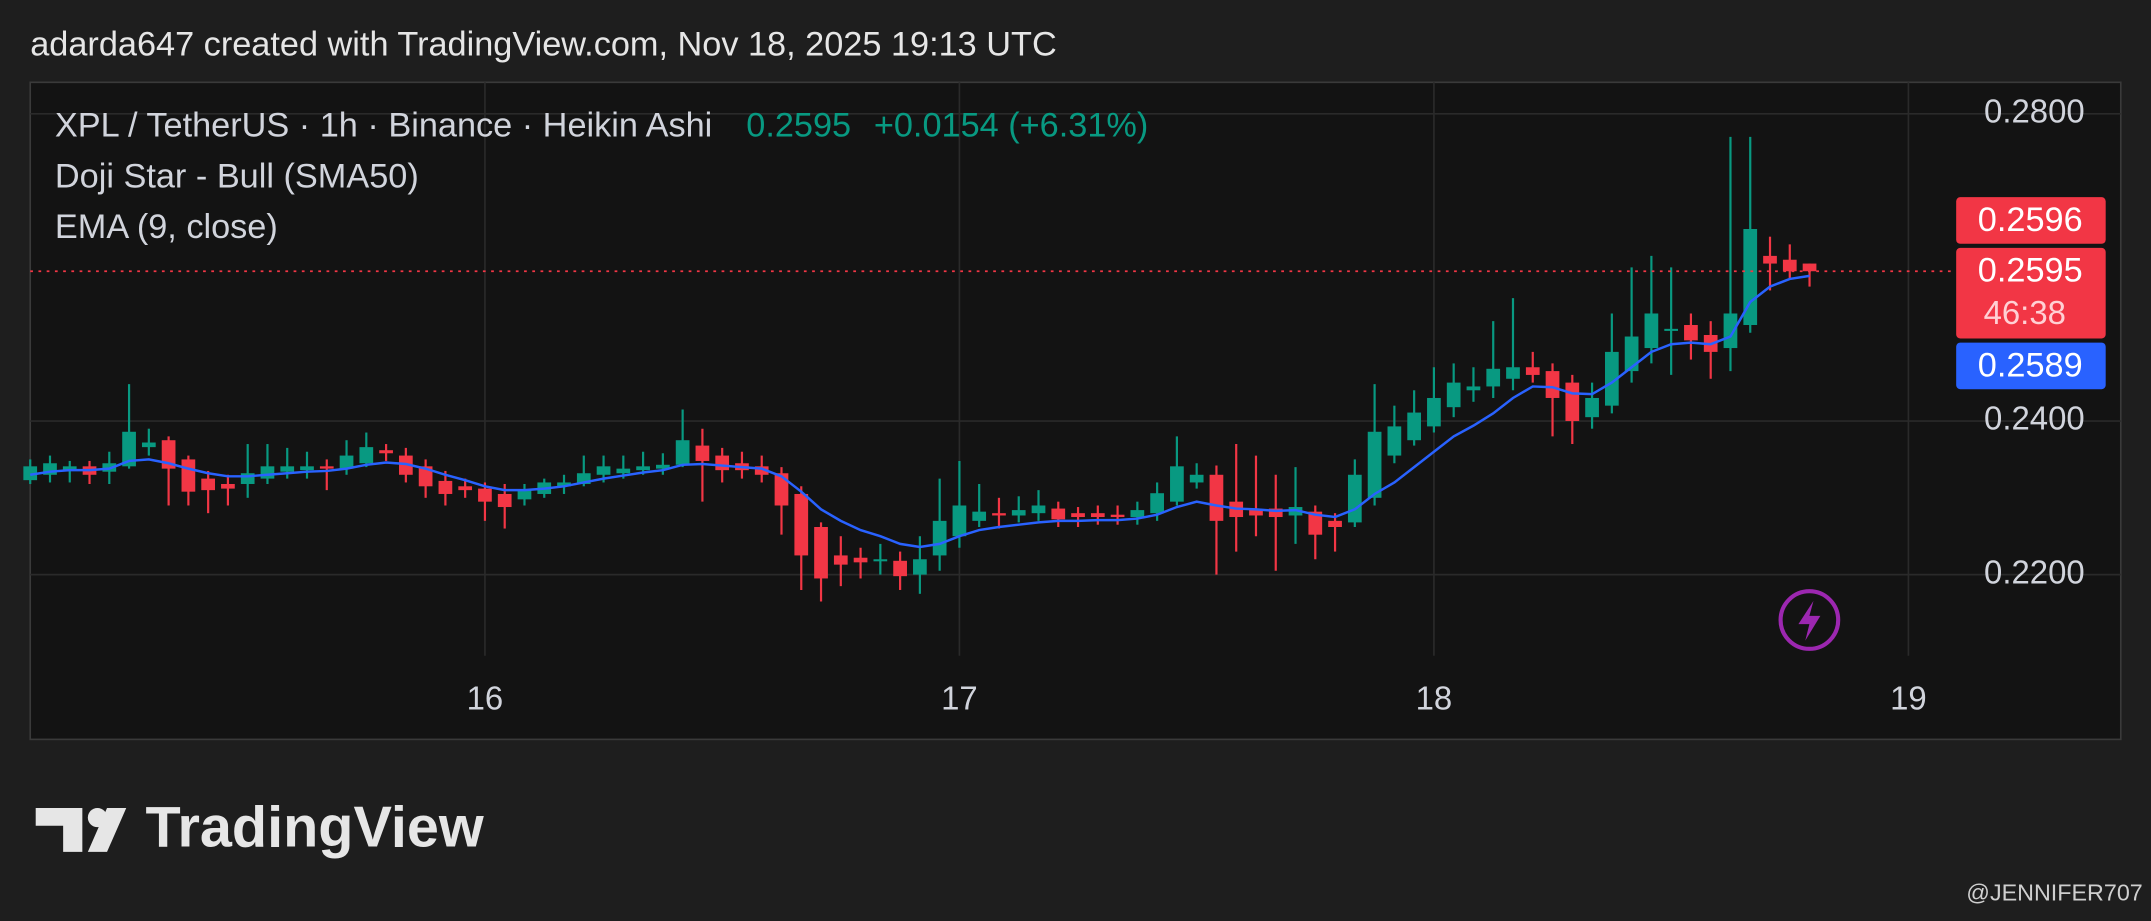 This screenshot has height=921, width=2151. What do you see at coordinates (485, 698) in the screenshot?
I see `x-tick-label: 16` at bounding box center [485, 698].